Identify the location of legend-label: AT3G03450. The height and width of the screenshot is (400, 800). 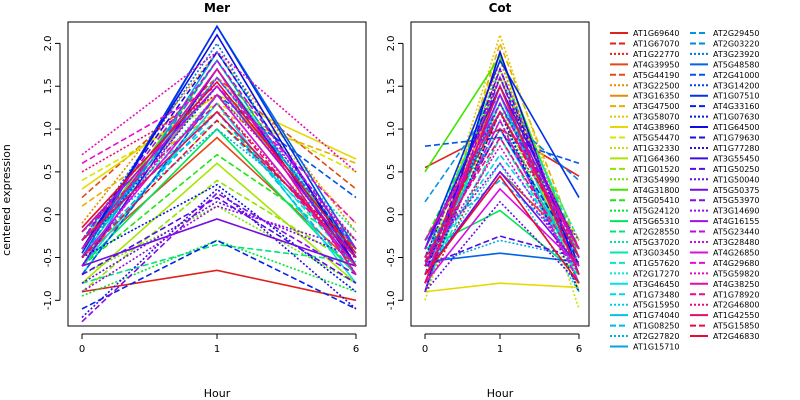
(656, 252).